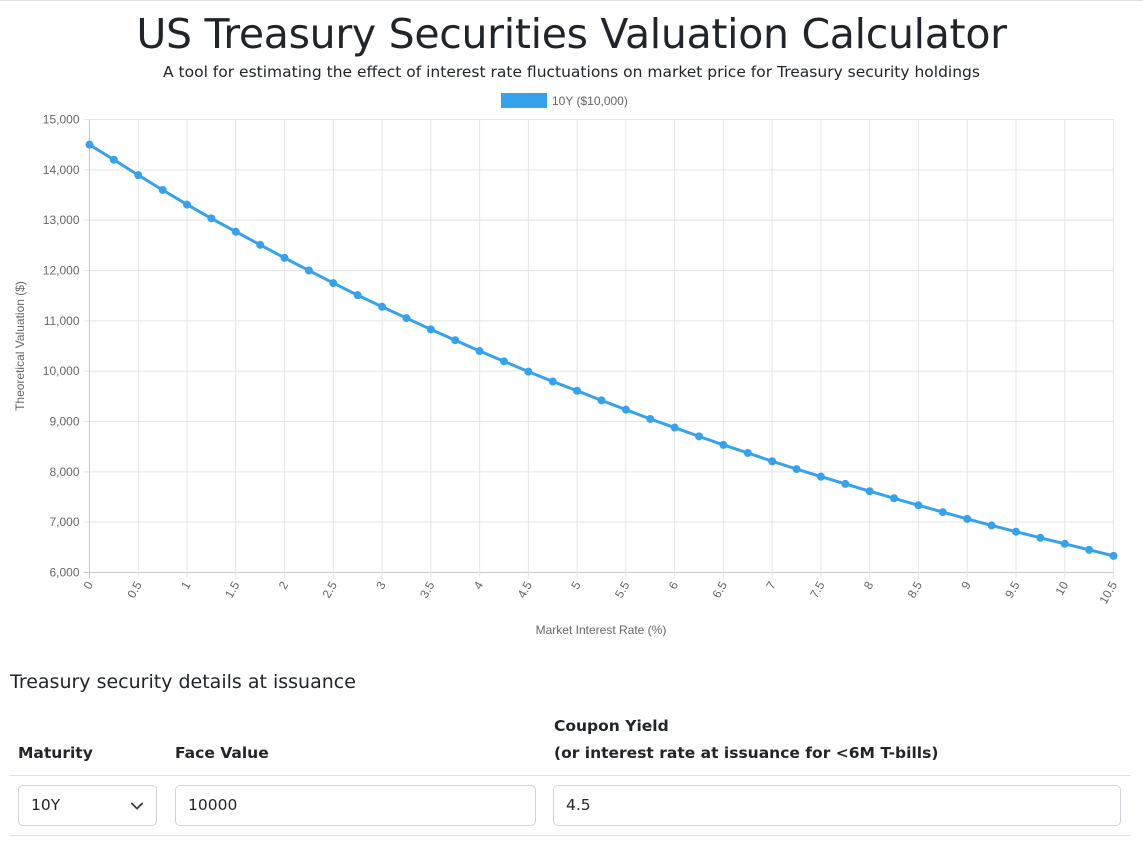 This screenshot has height=848, width=1143. What do you see at coordinates (837, 805) in the screenshot?
I see `coupon-yield-input: 4.5` at bounding box center [837, 805].